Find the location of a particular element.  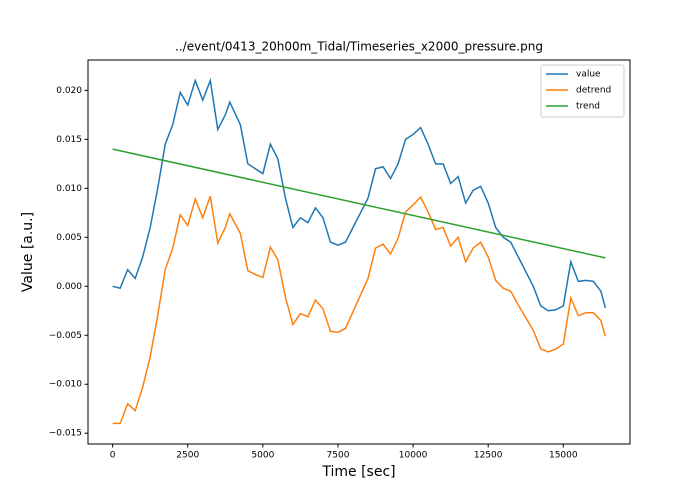

y-tick-label: 0.005 is located at coordinates (69, 238).